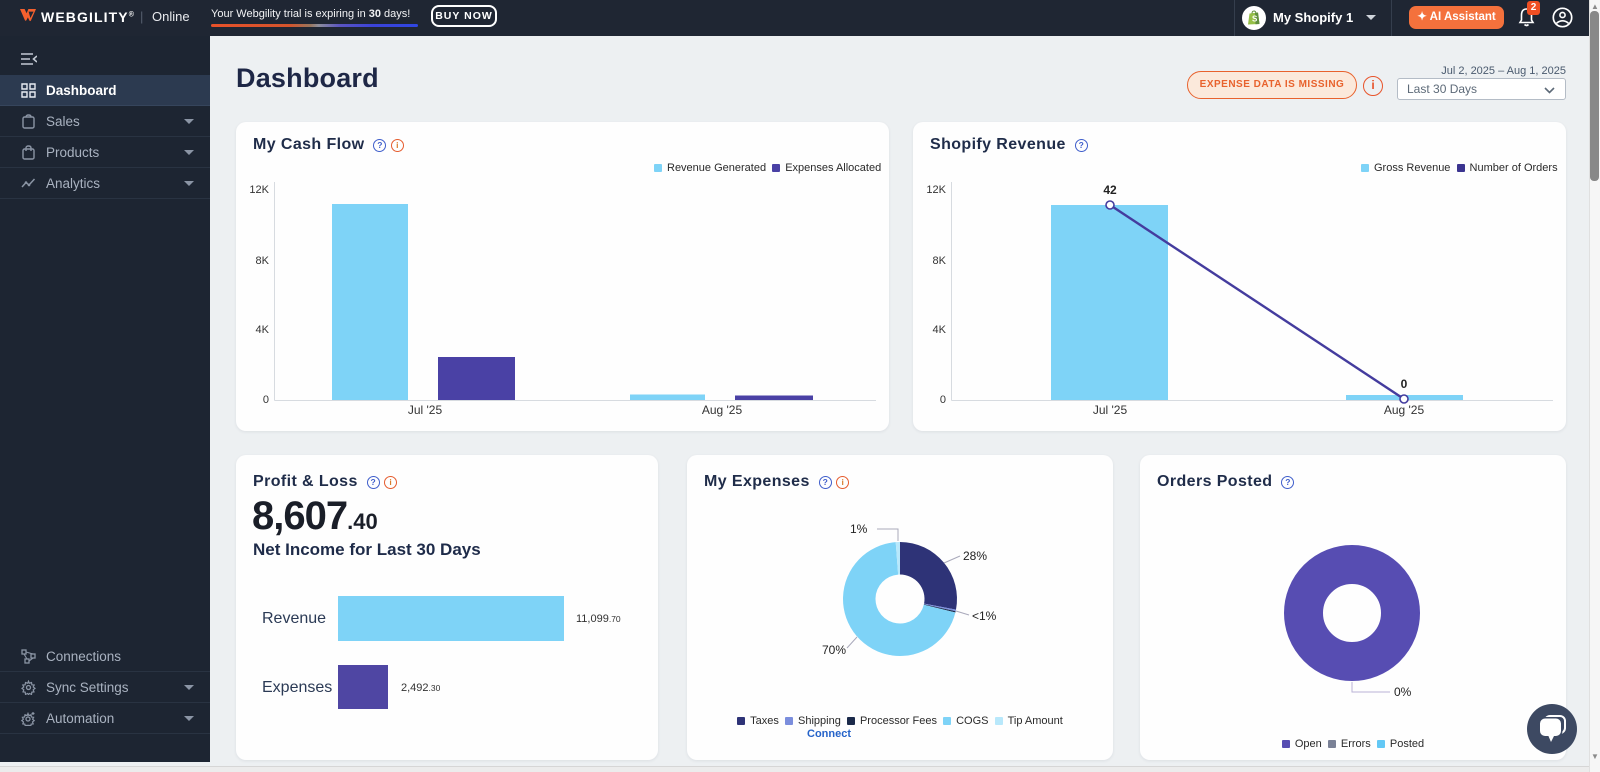 The height and width of the screenshot is (772, 1600). Describe the element at coordinates (984, 616) in the screenshot. I see `svg-text: <1%` at that location.